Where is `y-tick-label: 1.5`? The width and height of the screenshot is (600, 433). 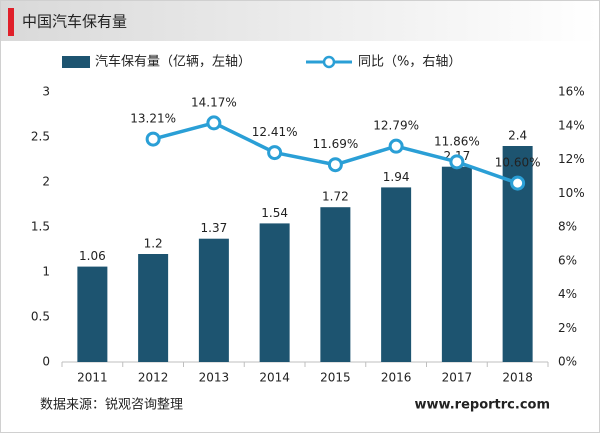 y-tick-label: 1.5 is located at coordinates (40, 227).